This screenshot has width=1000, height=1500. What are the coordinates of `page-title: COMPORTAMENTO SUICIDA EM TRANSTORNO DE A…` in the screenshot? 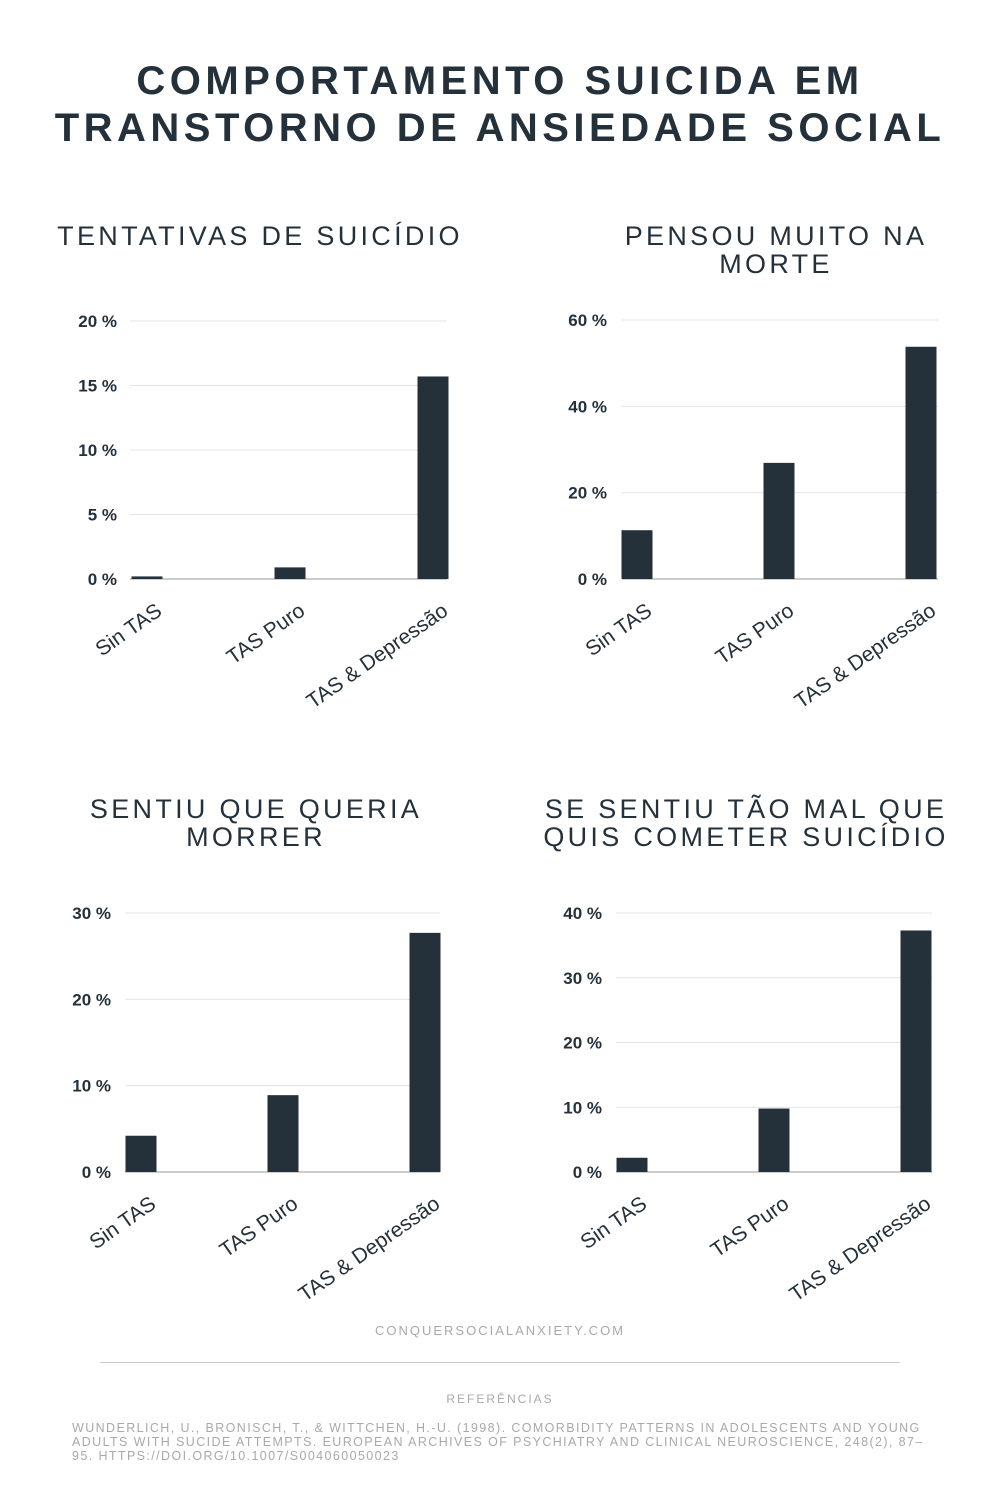 It's located at (500, 105).